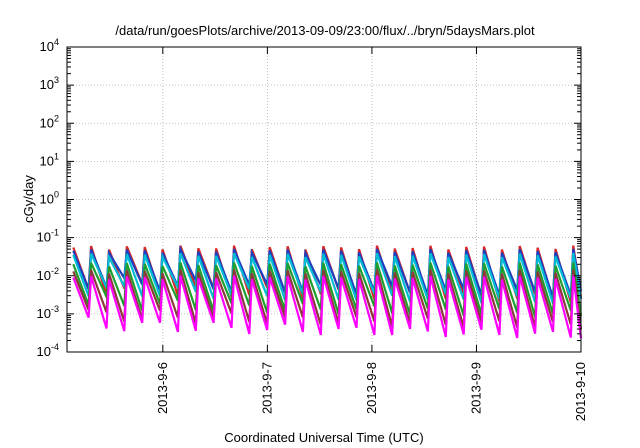  What do you see at coordinates (49, 198) in the screenshot?
I see `y-tick-label: 10⁰` at bounding box center [49, 198].